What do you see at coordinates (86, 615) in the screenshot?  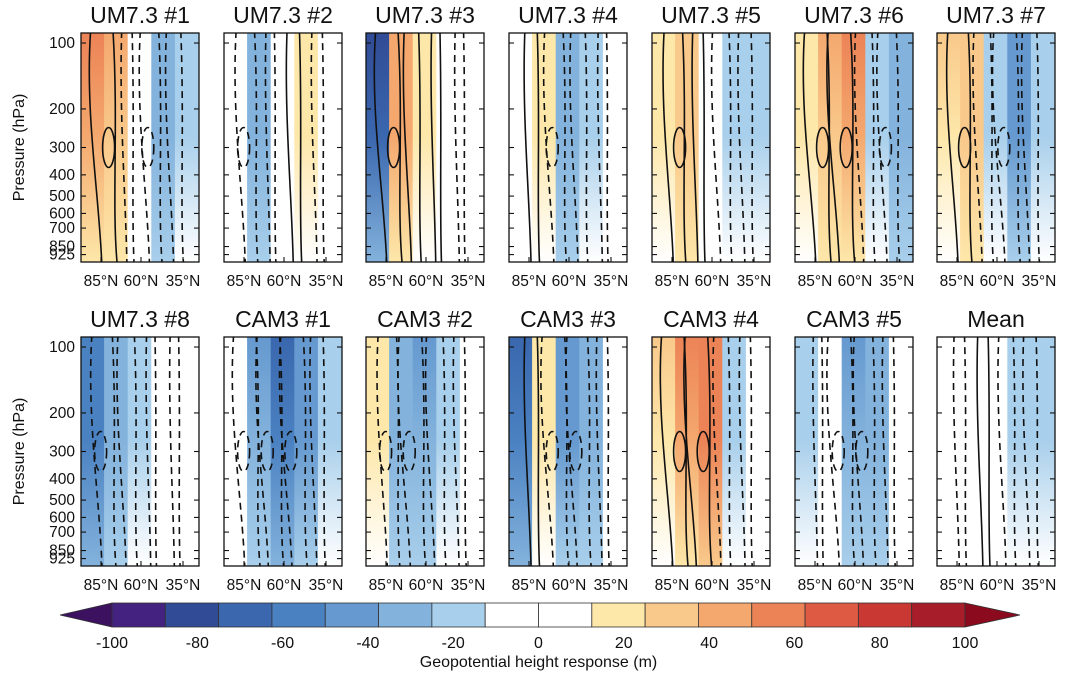 I see `colorbar-extend-min` at bounding box center [86, 615].